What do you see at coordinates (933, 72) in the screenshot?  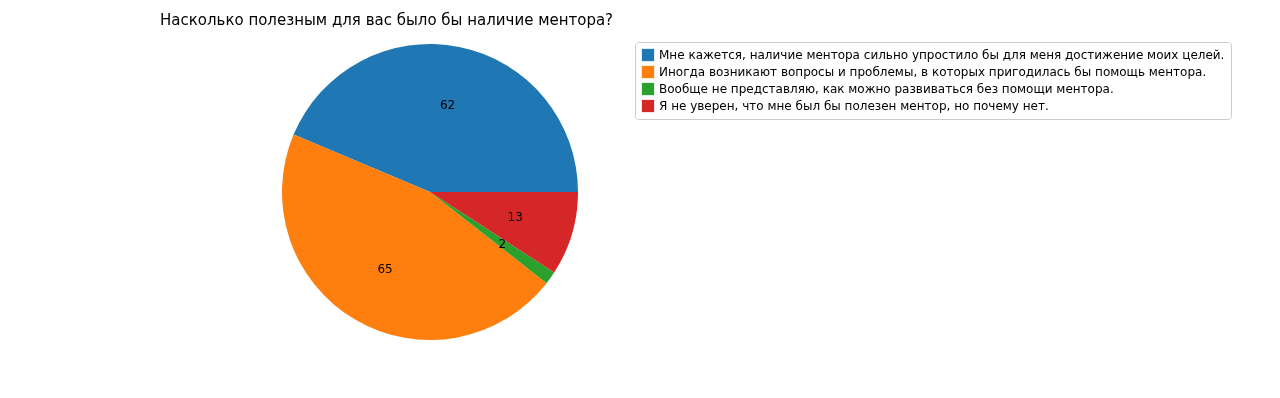 I see `legend-label: Иногда возникают вопросы и проблемы, в которых пригодилась бы помощь ментора.` at bounding box center [933, 72].